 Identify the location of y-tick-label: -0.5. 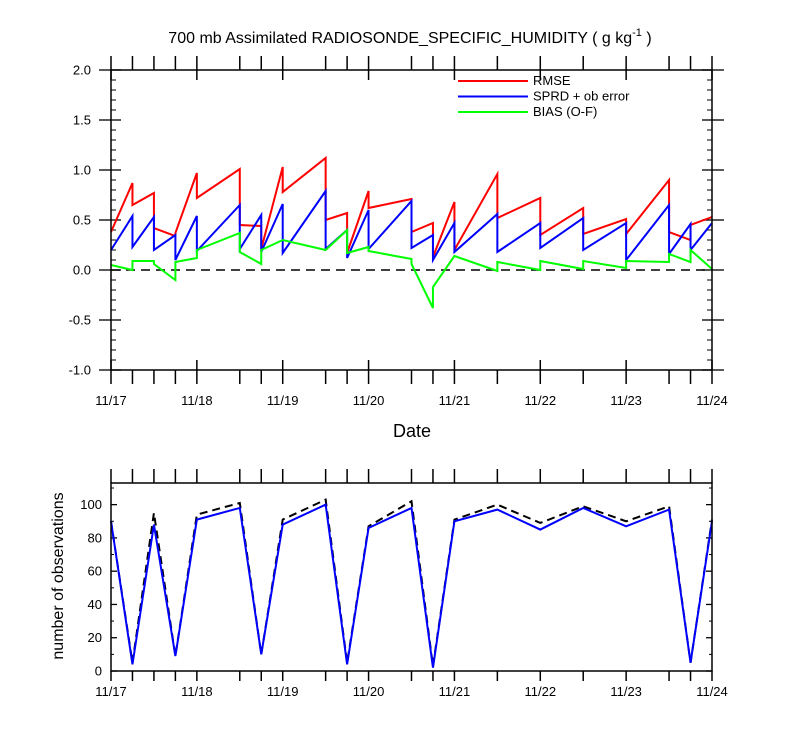
(80, 320).